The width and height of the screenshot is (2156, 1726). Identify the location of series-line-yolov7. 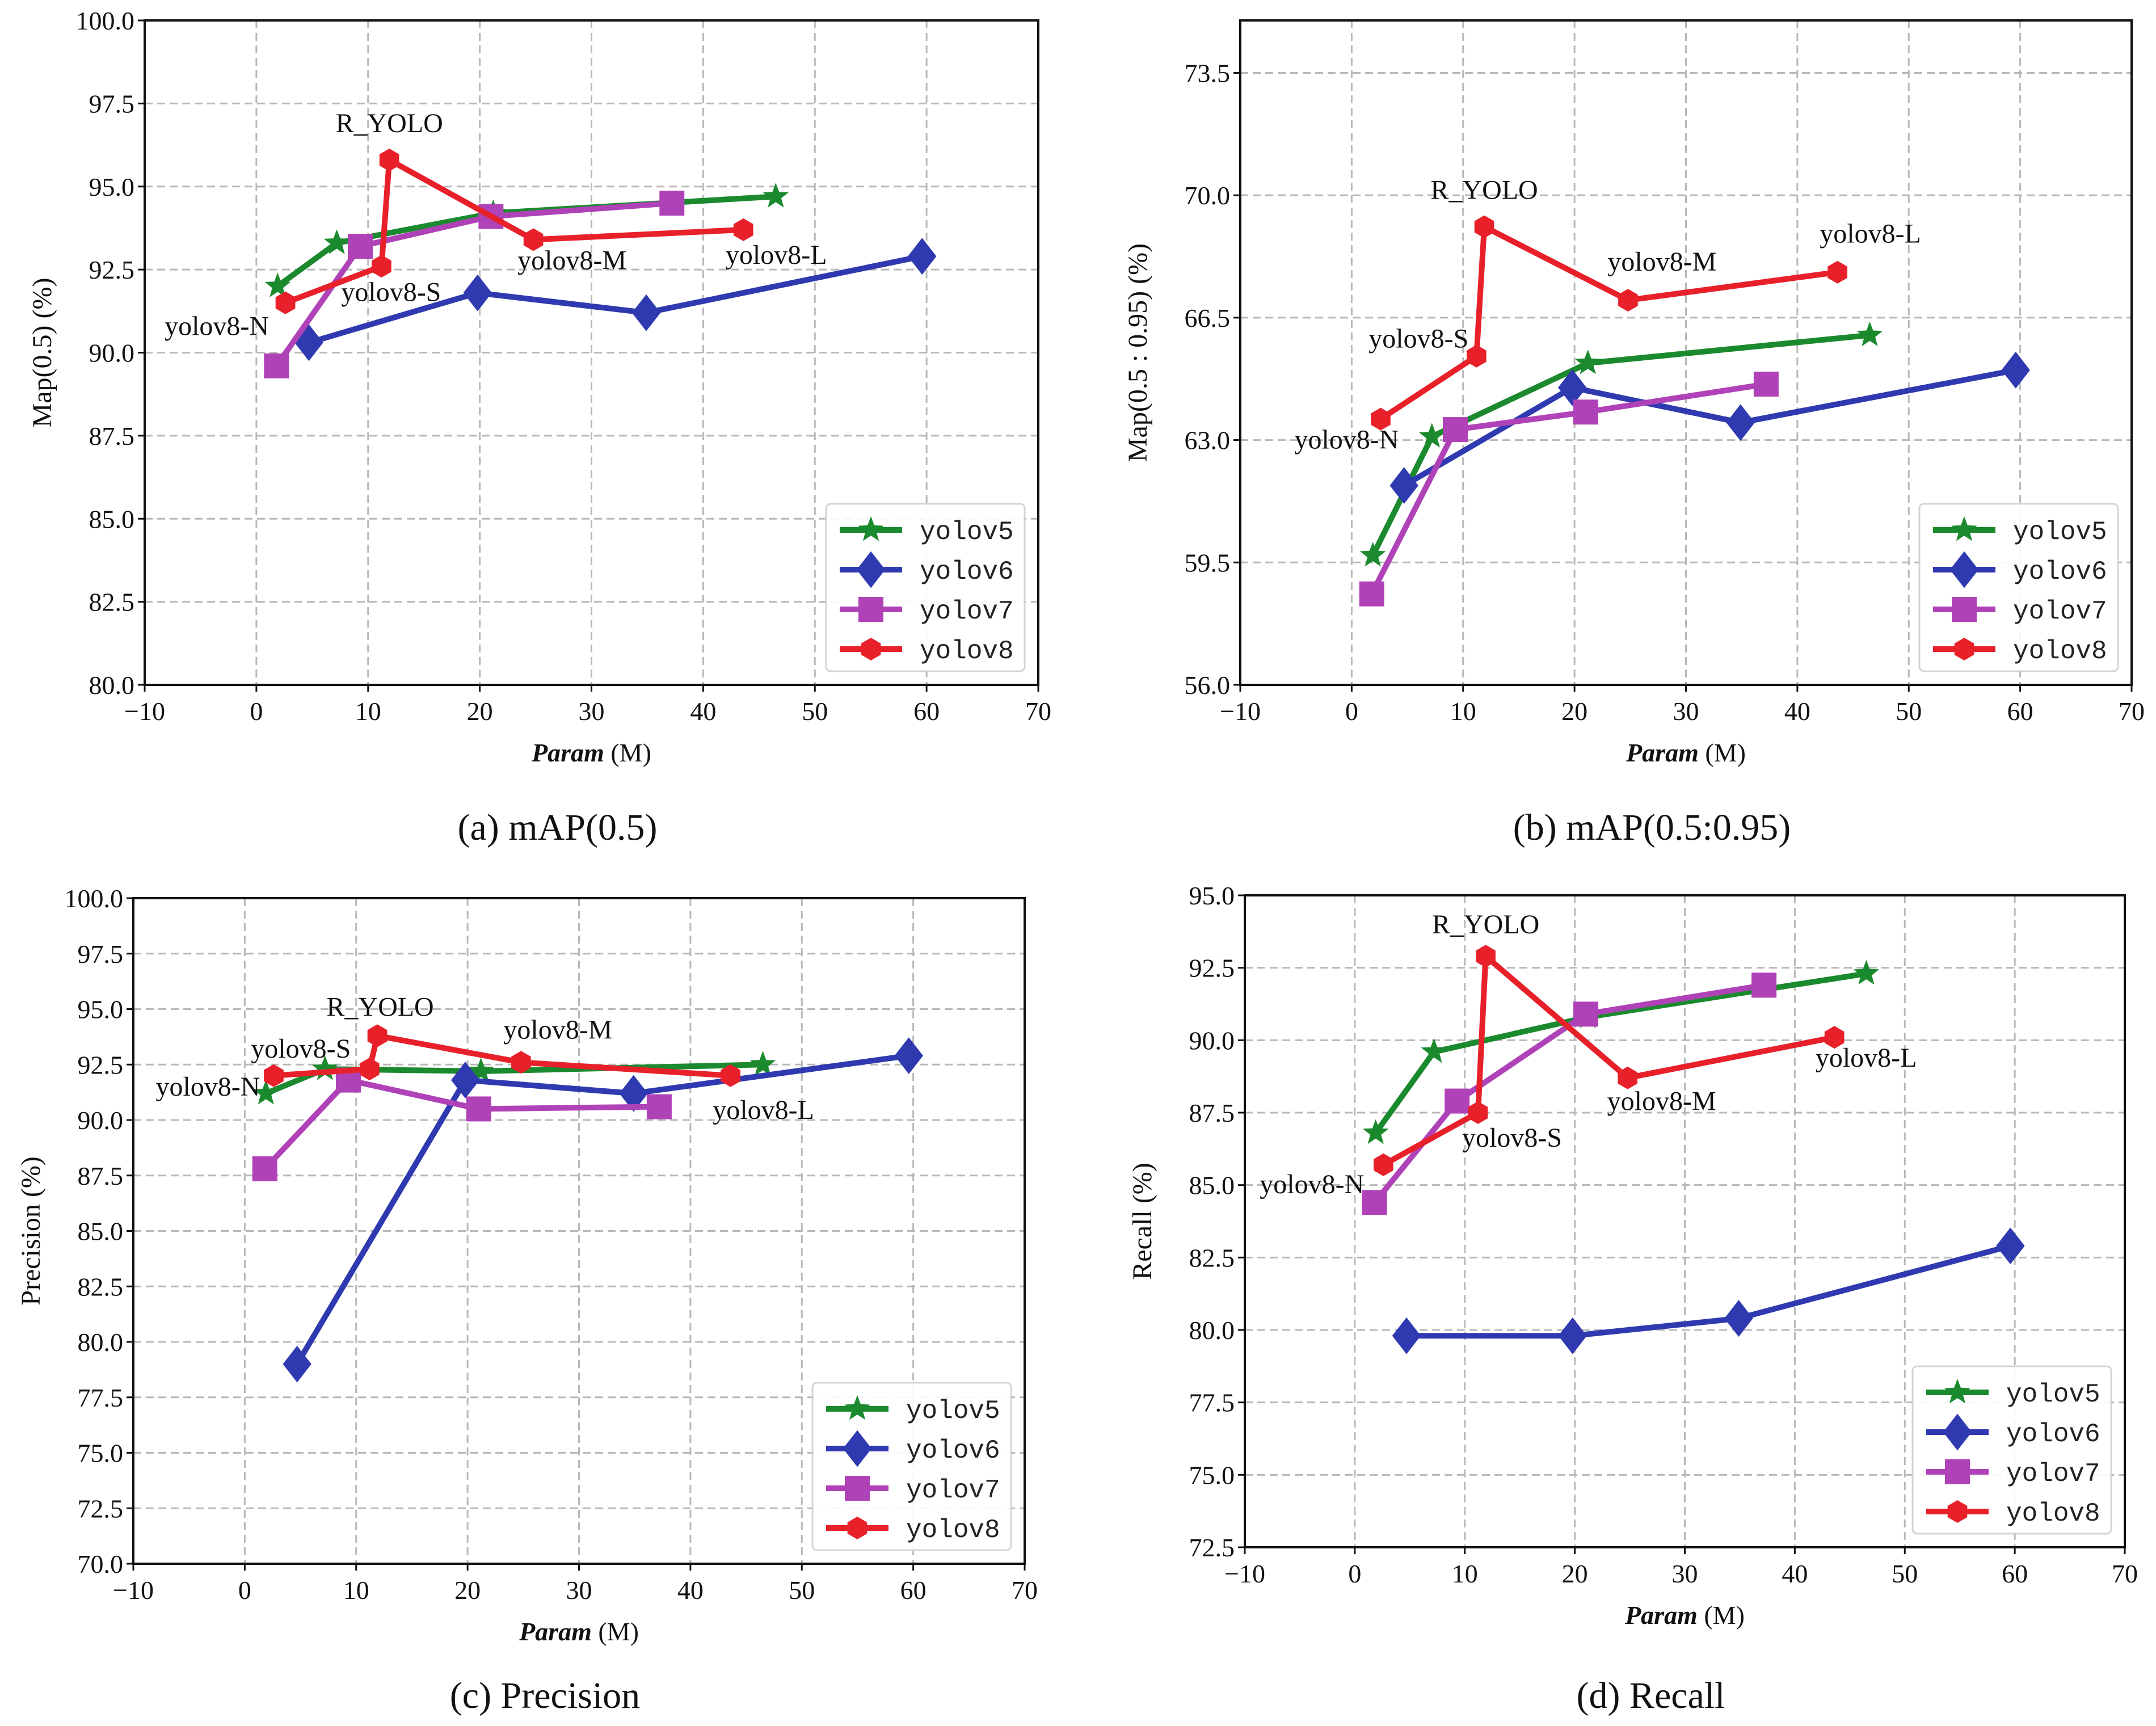
(461, 1124).